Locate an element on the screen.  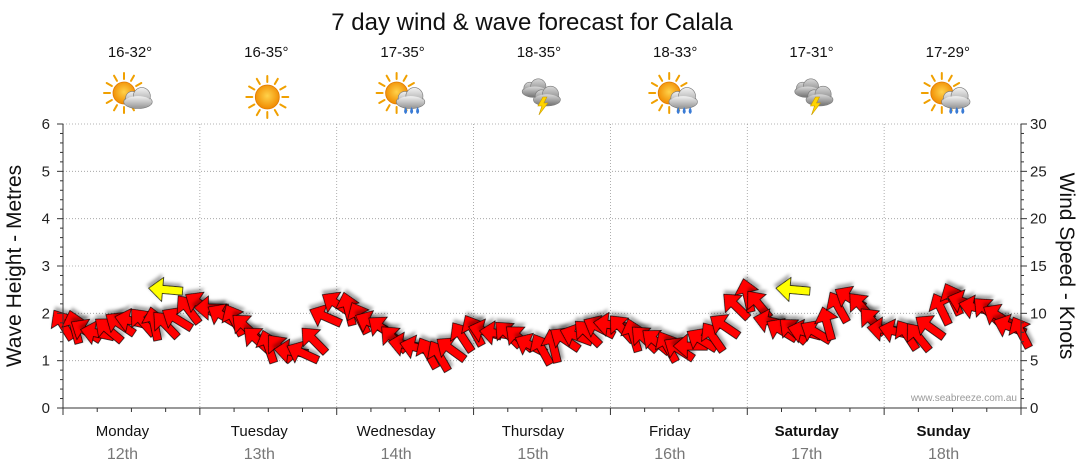
right-tick-label: 15 is located at coordinates (1038, 266).